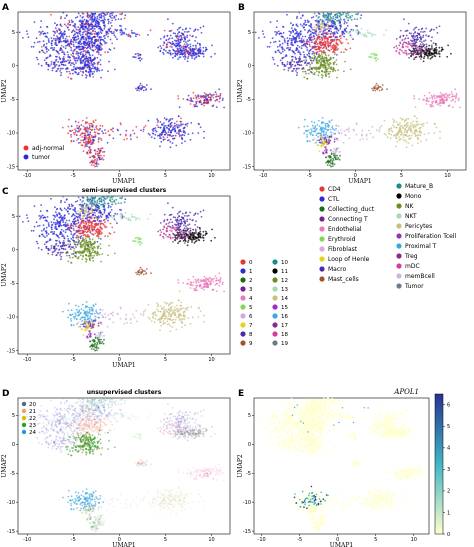 This screenshot has width=474, height=547. What do you see at coordinates (247, 134) in the screenshot?
I see `y-tick-label: -10` at bounding box center [247, 134].